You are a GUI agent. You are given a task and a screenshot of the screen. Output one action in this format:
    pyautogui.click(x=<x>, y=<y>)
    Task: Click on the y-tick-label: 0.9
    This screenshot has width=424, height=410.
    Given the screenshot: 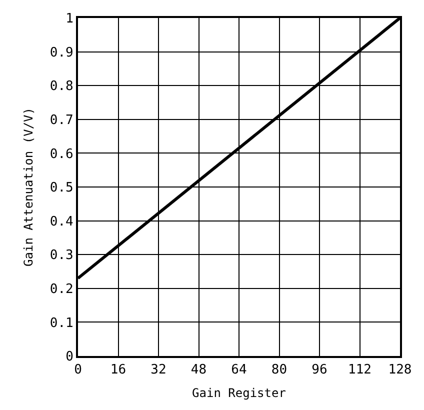 What is the action you would take?
    pyautogui.click(x=62, y=52)
    